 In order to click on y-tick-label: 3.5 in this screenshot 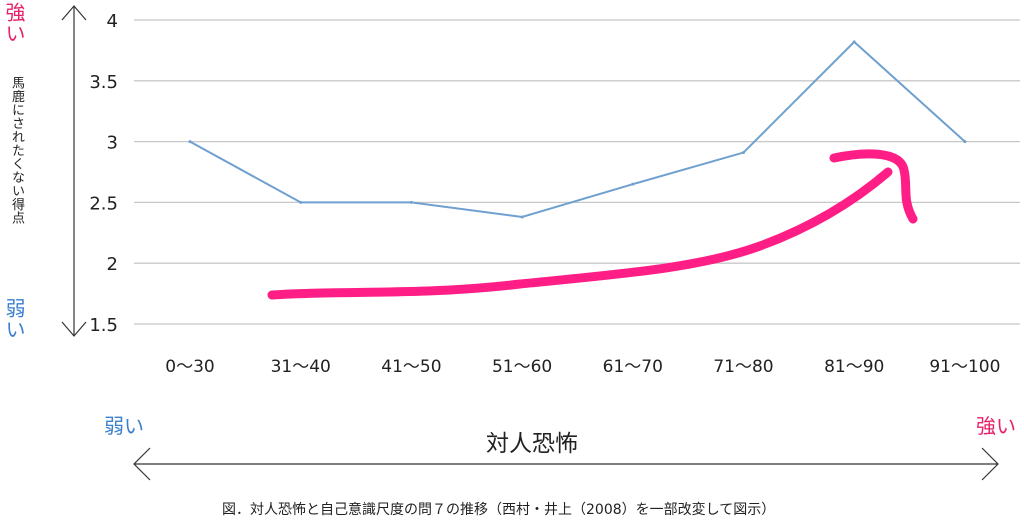, I will do `click(103, 82)`.